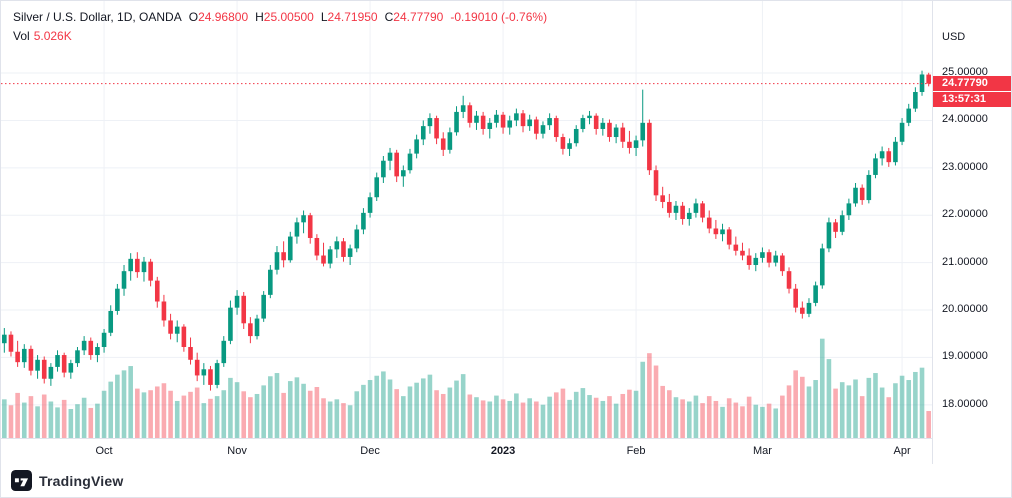  Describe the element at coordinates (965, 214) in the screenshot. I see `price-axis-label: 22.00000` at that location.